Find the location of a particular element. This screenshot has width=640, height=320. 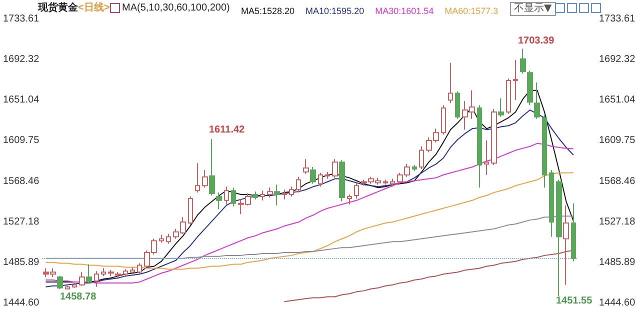

chart-title: 现货黄金 is located at coordinates (58, 8).